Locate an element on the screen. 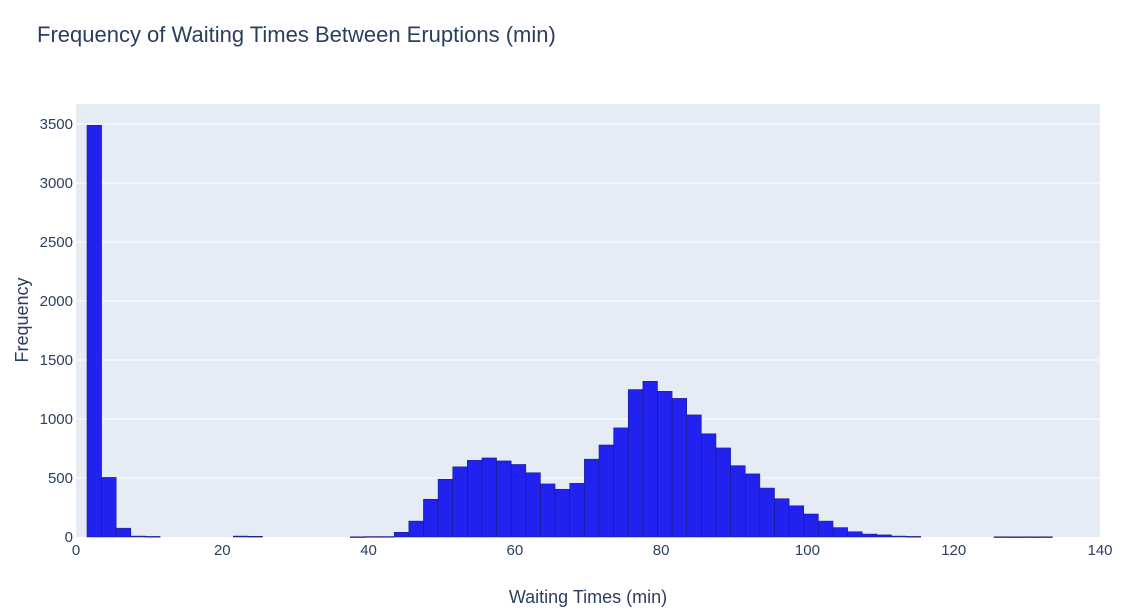 This screenshot has width=1129, height=616. x-tick-label: 0 is located at coordinates (76, 550).